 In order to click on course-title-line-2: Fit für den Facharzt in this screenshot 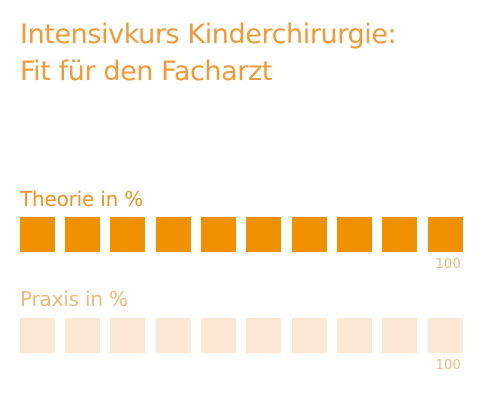, I will do `click(146, 71)`.